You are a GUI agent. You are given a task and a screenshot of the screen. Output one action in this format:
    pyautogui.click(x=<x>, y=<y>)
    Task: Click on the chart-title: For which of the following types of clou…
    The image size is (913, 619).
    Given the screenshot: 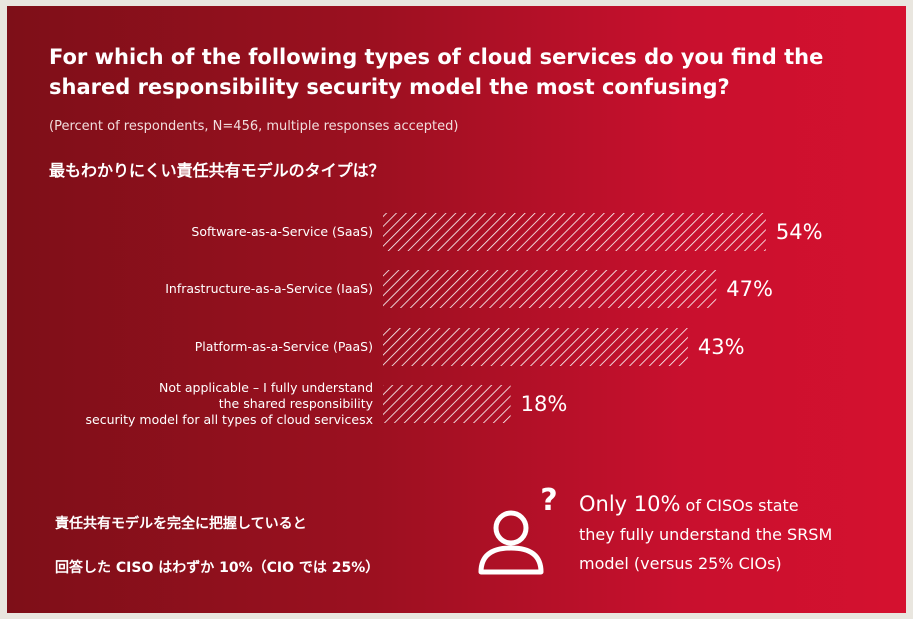 What is the action you would take?
    pyautogui.click(x=436, y=72)
    